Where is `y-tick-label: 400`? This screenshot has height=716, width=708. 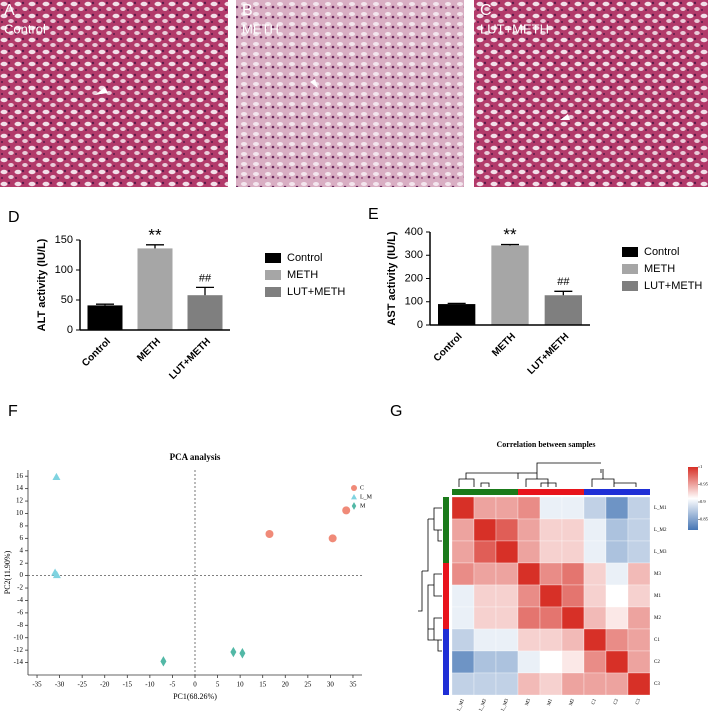 y-tick-label: 400 is located at coordinates (414, 232).